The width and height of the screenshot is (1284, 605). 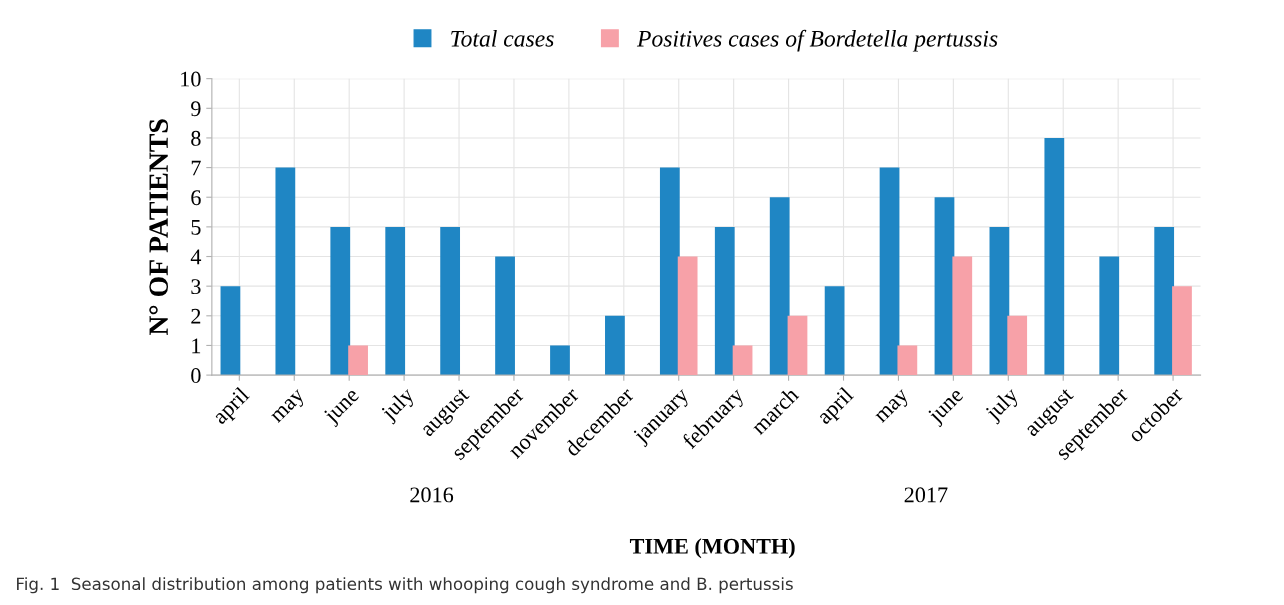 I want to click on y-tick-label: 8, so click(x=196, y=138).